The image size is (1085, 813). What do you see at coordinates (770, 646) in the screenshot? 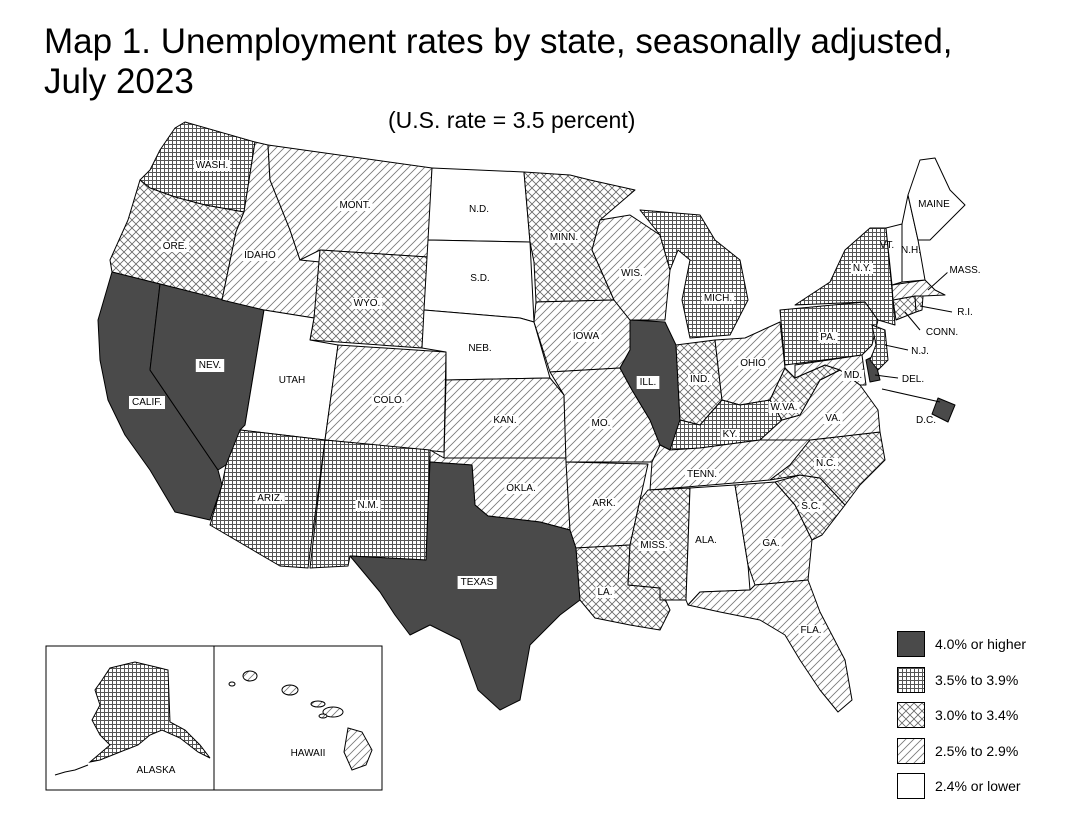
I see `state-fla` at bounding box center [770, 646].